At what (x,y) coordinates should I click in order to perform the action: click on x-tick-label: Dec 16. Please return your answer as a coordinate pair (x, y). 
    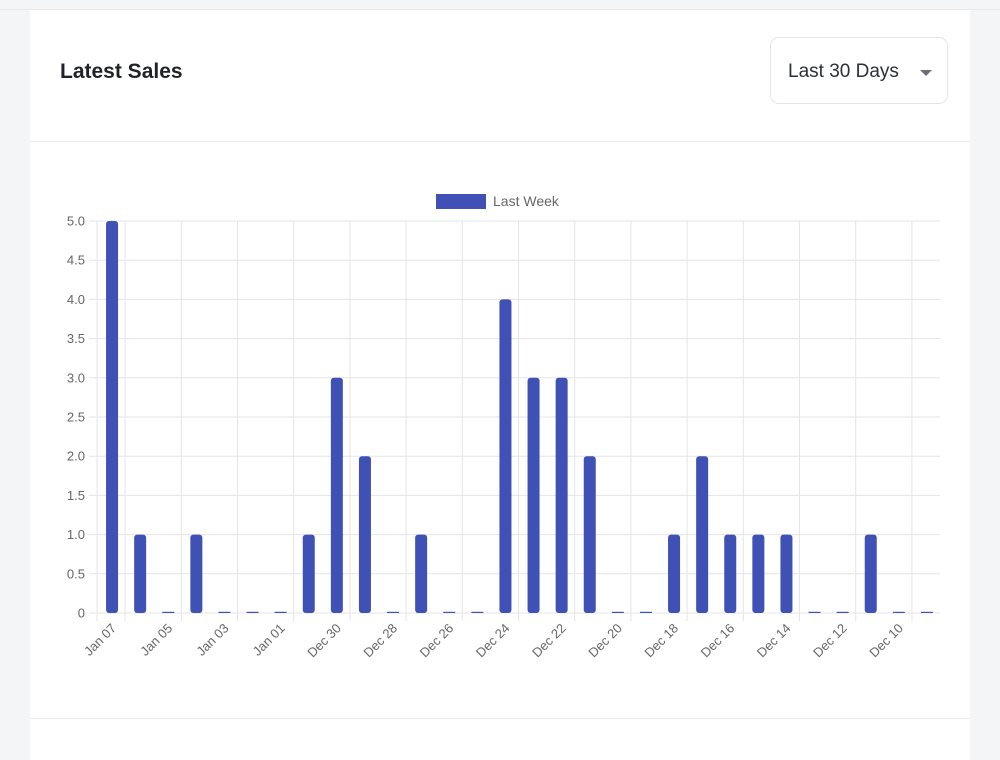
    Looking at the image, I should click on (718, 641).